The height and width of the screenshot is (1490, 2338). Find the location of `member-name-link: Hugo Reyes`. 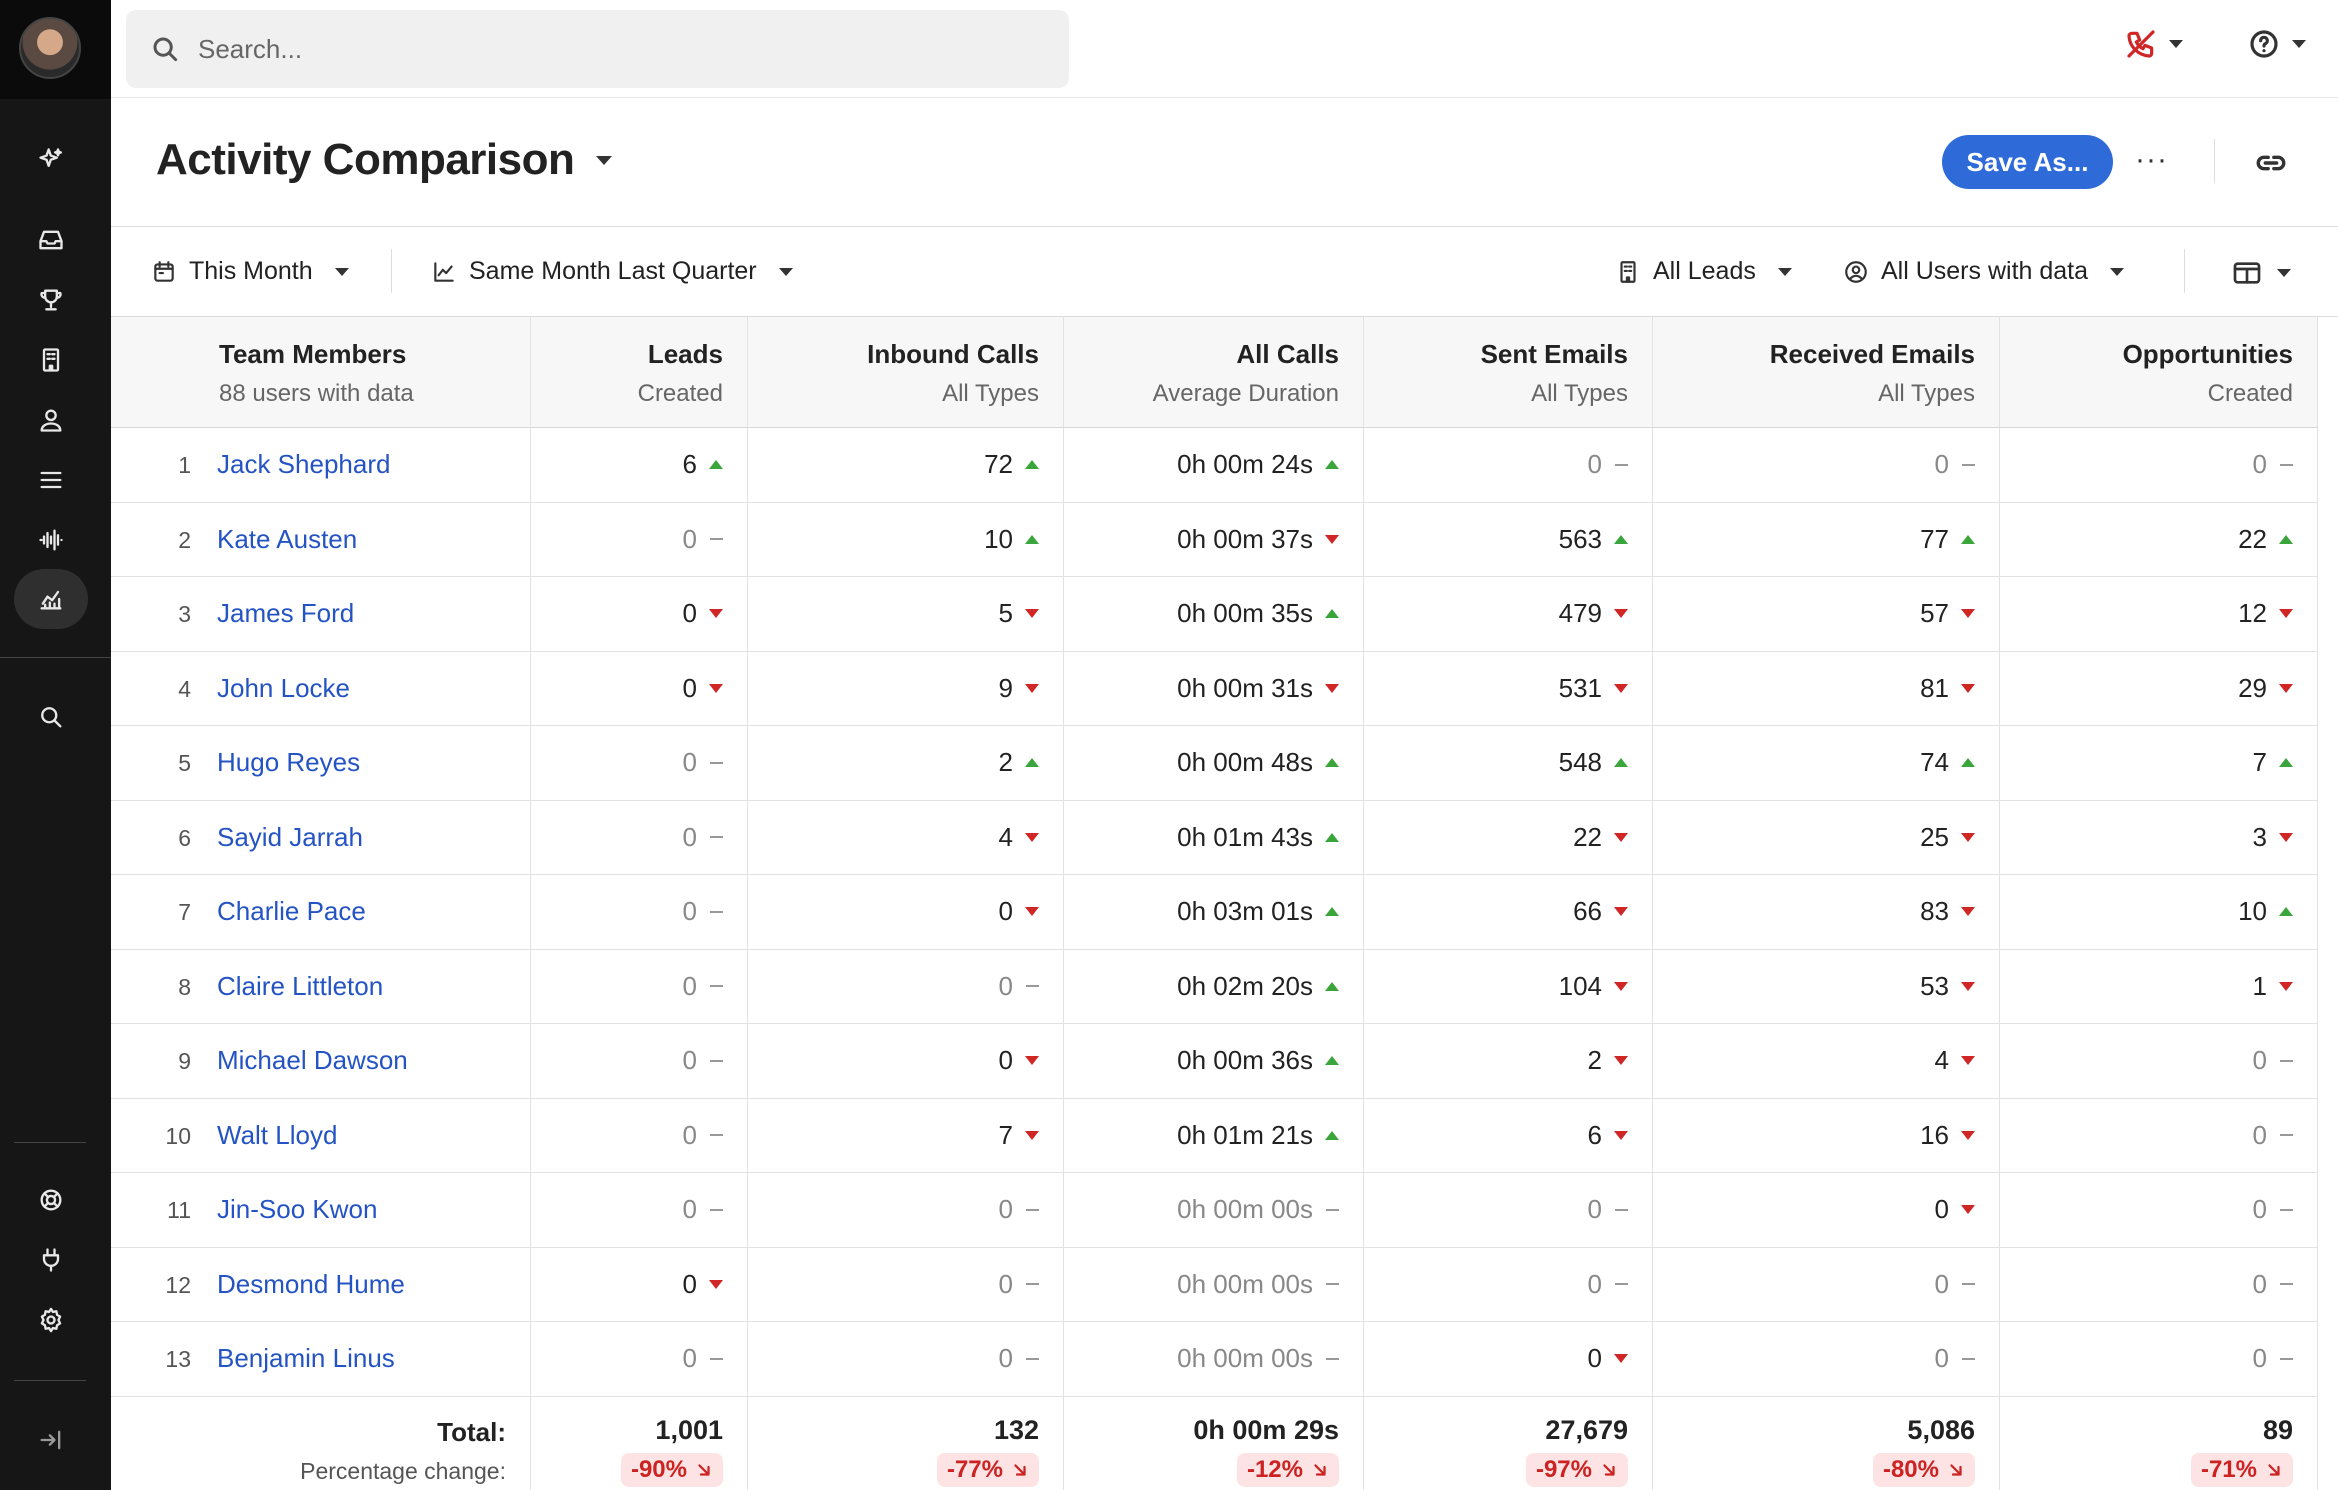

member-name-link: Hugo Reyes is located at coordinates (289, 762).